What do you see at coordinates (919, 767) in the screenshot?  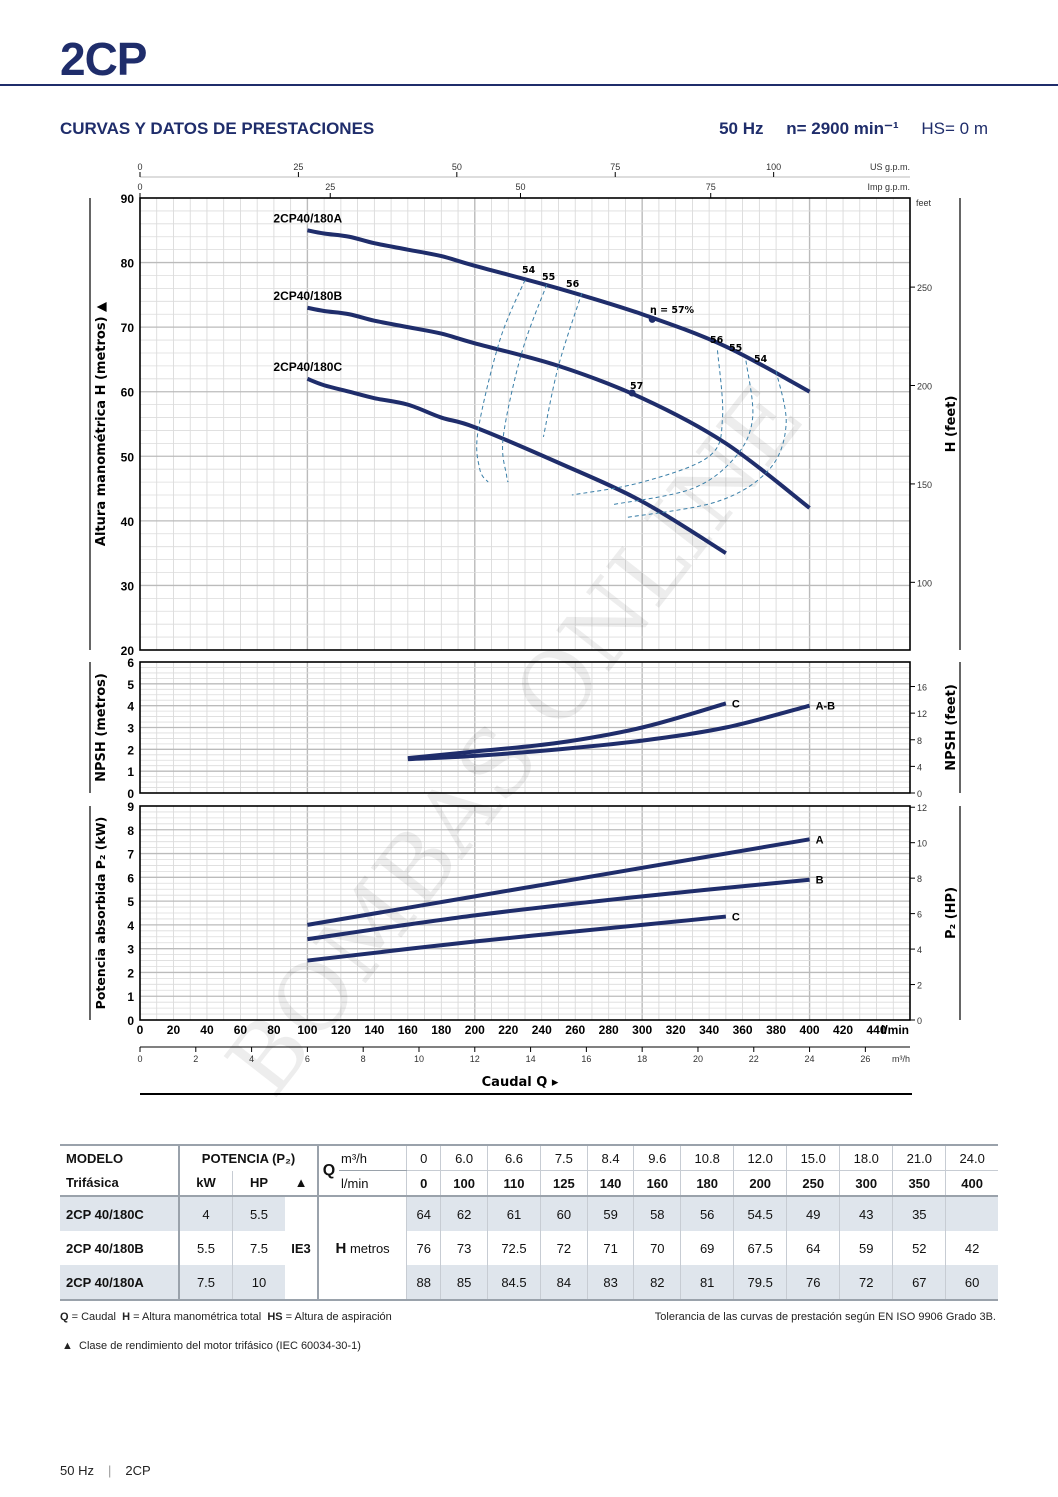 I see `y-right-tick-label: 4` at bounding box center [919, 767].